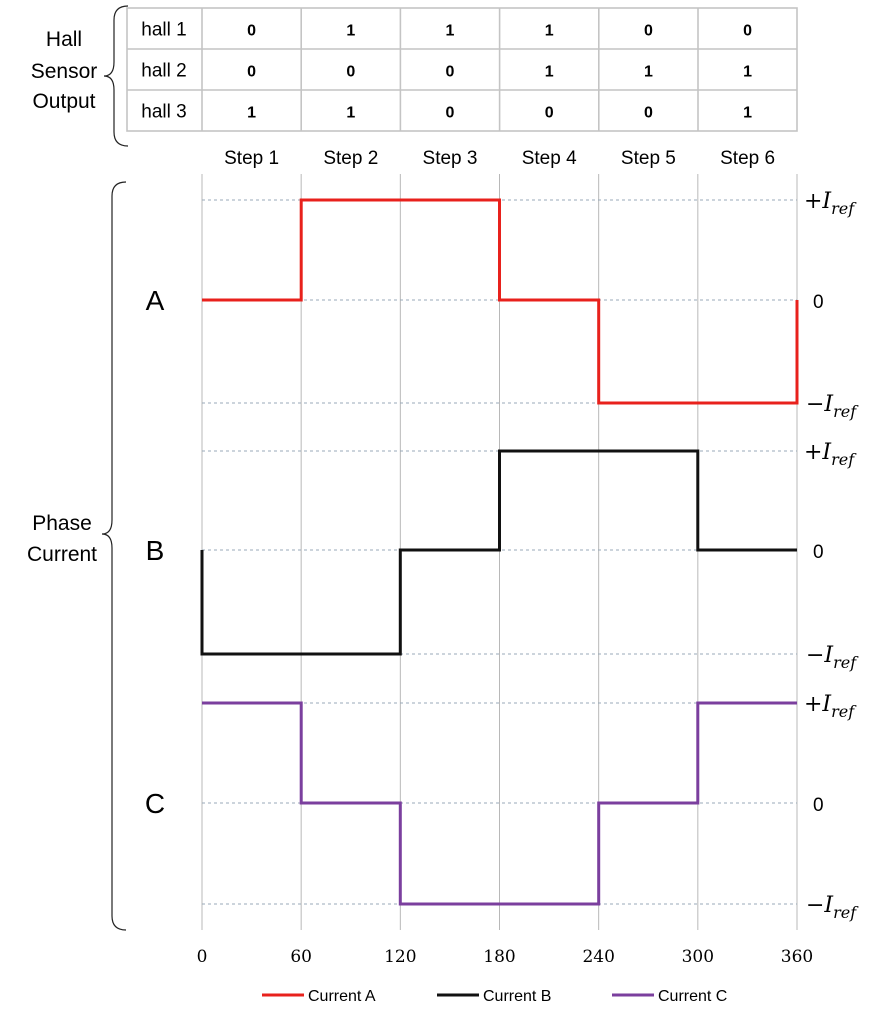 This screenshot has height=1024, width=873. I want to click on hall-group-label-line2: Sensor, so click(64, 71).